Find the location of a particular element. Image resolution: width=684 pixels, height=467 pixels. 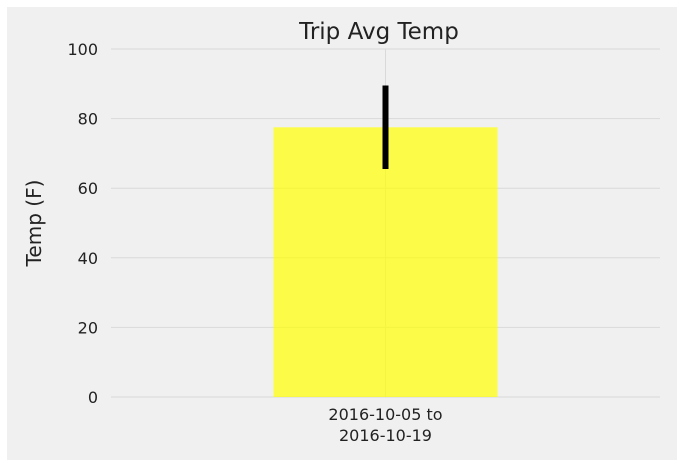

y-tick-label: 60 is located at coordinates (88, 188).